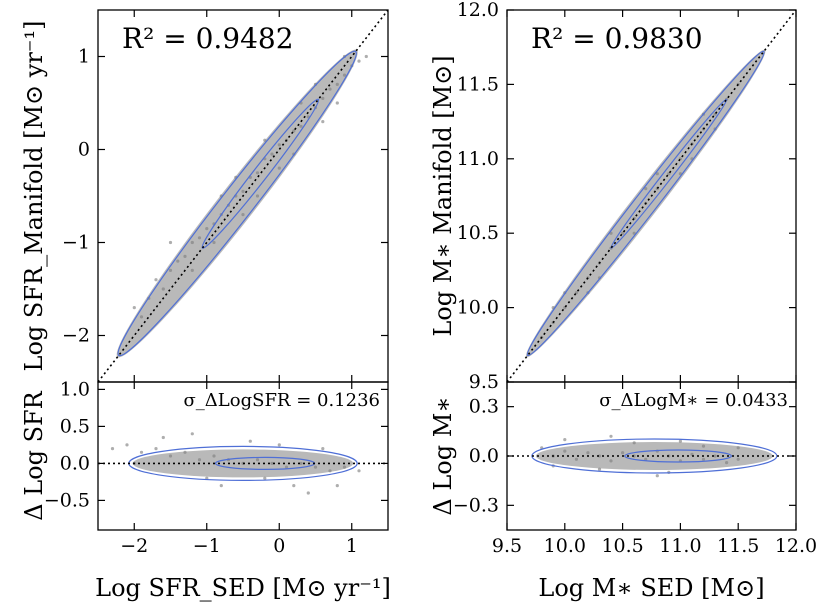 This screenshot has width=830, height=609. Describe the element at coordinates (84, 57) in the screenshot. I see `y-tick-label: 1` at that location.